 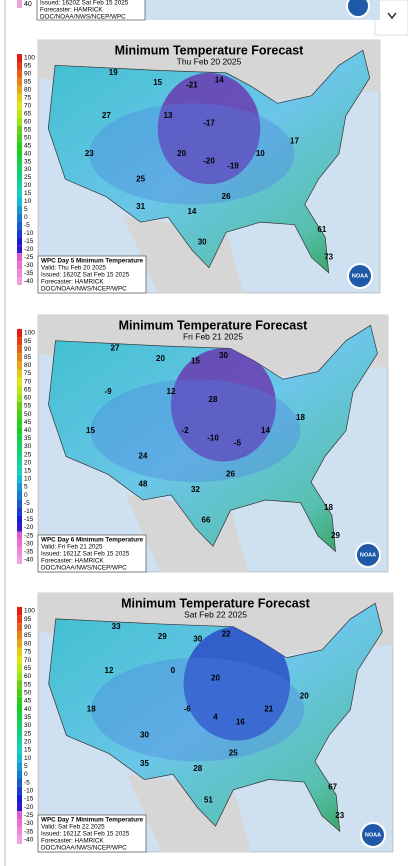 What do you see at coordinates (213, 336) in the screenshot?
I see `map-date: Fri Feb 21 2025` at bounding box center [213, 336].